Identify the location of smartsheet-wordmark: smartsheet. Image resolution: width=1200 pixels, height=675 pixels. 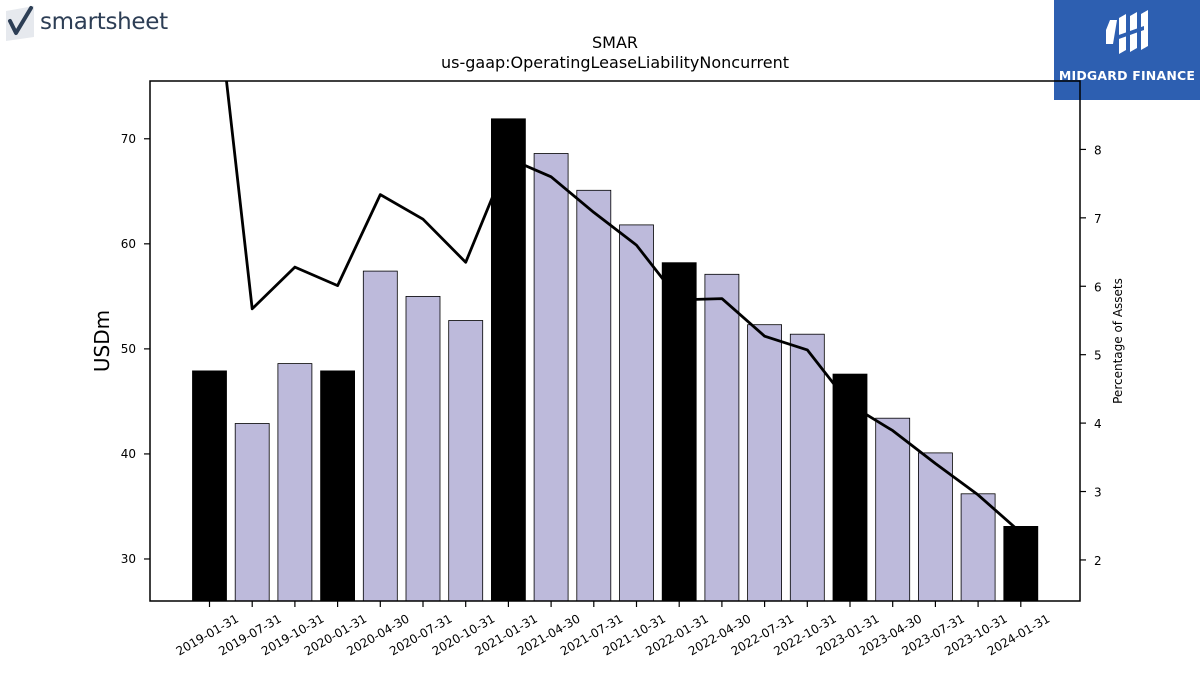
(104, 22).